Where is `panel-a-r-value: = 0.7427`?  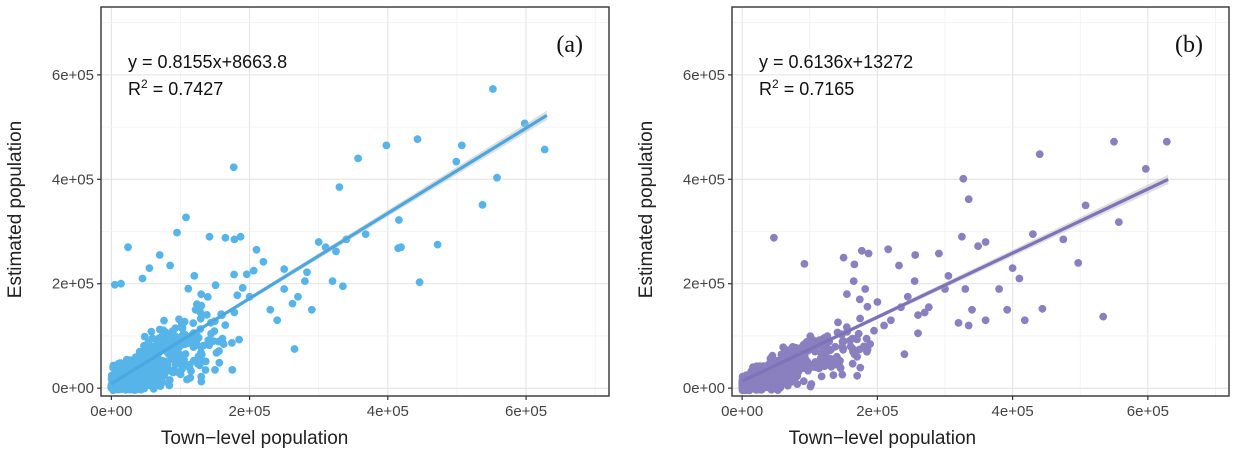
panel-a-r-value: = 0.7427 is located at coordinates (186, 89).